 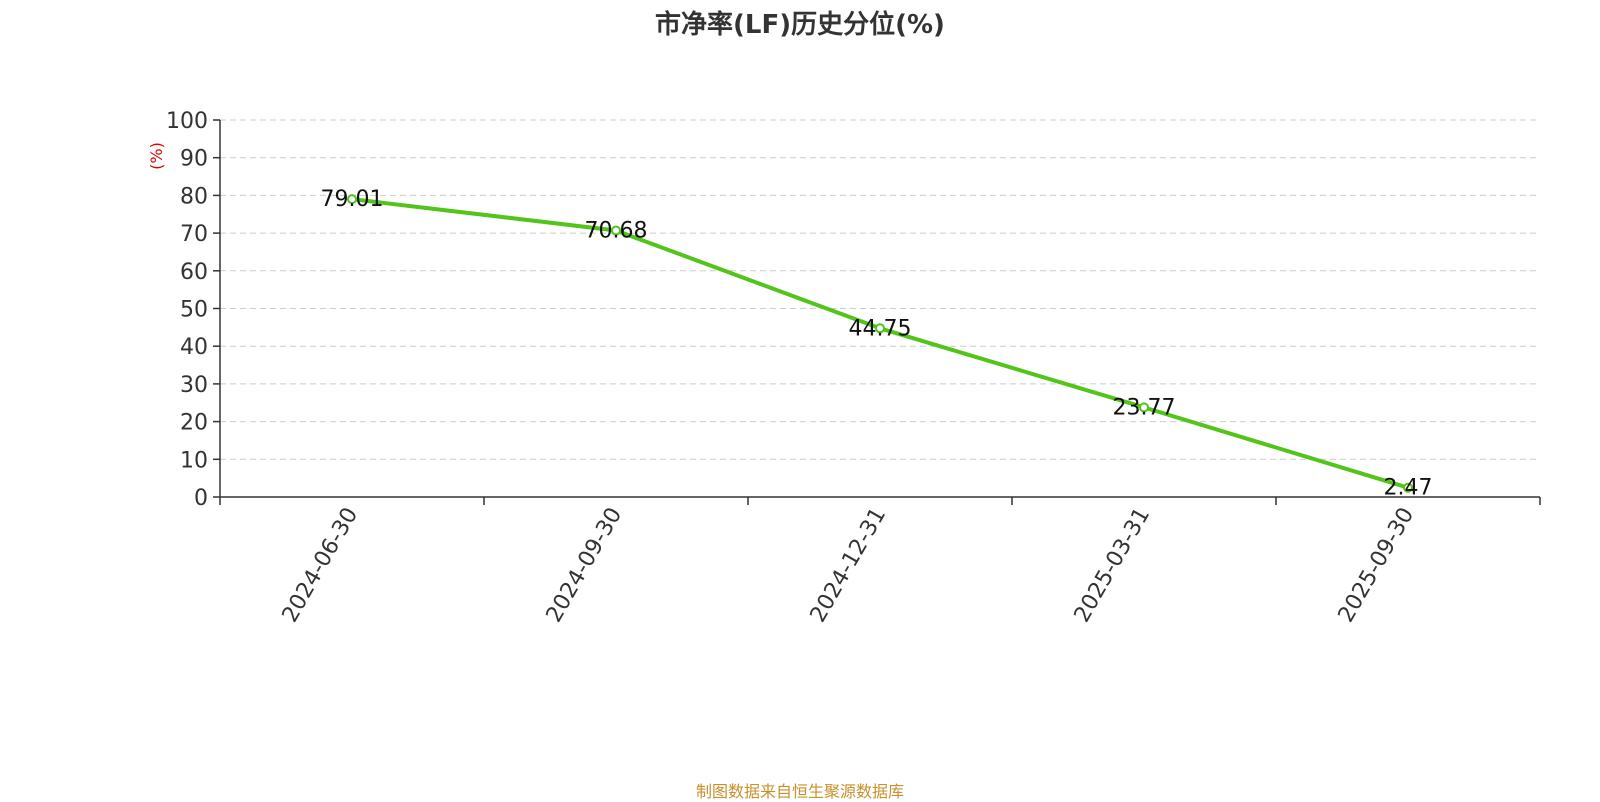 I want to click on chart-title: 市净率(LF)历史分位(%), so click(x=800, y=25).